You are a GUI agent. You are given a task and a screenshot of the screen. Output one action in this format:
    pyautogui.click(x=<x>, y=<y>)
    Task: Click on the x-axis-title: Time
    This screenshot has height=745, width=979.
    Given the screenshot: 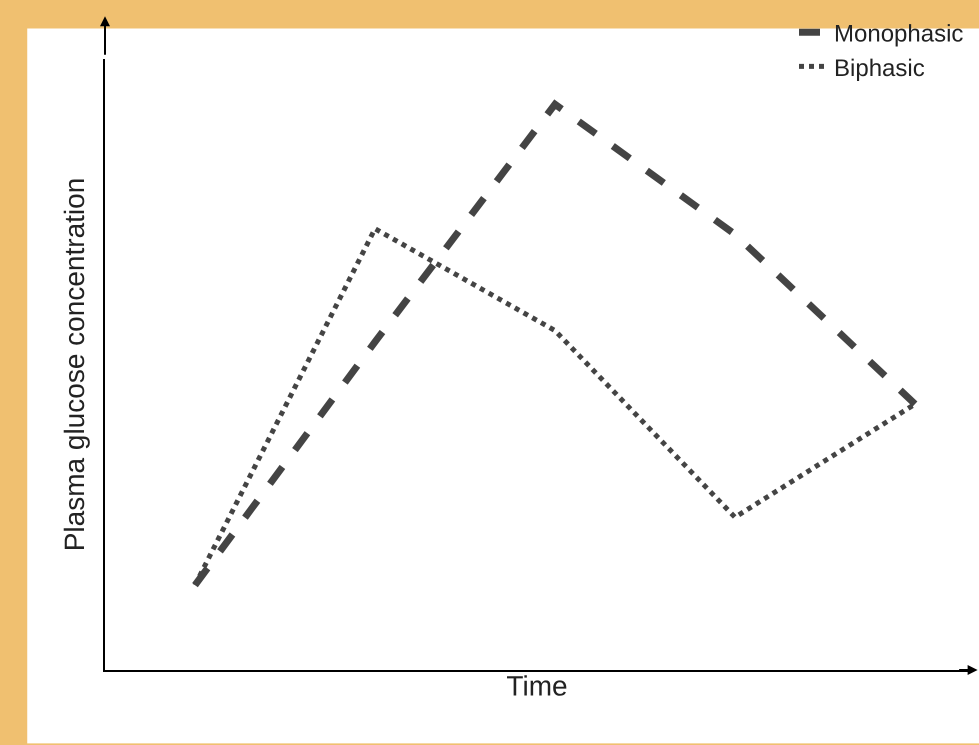 What is the action you would take?
    pyautogui.click(x=537, y=686)
    